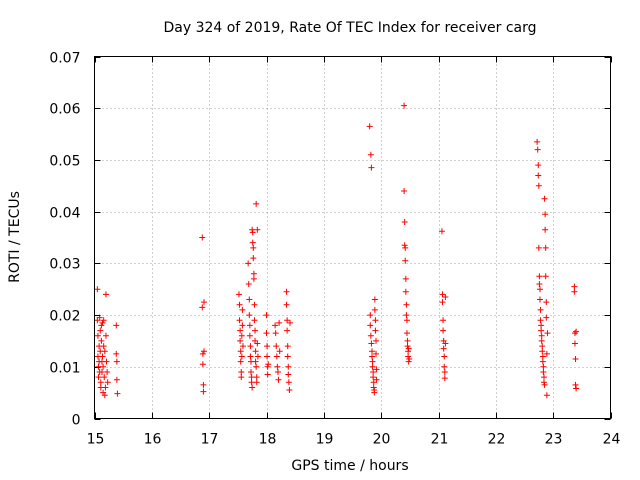 The width and height of the screenshot is (640, 480). I want to click on y-axis-label: ROTI / TECUs, so click(15, 237).